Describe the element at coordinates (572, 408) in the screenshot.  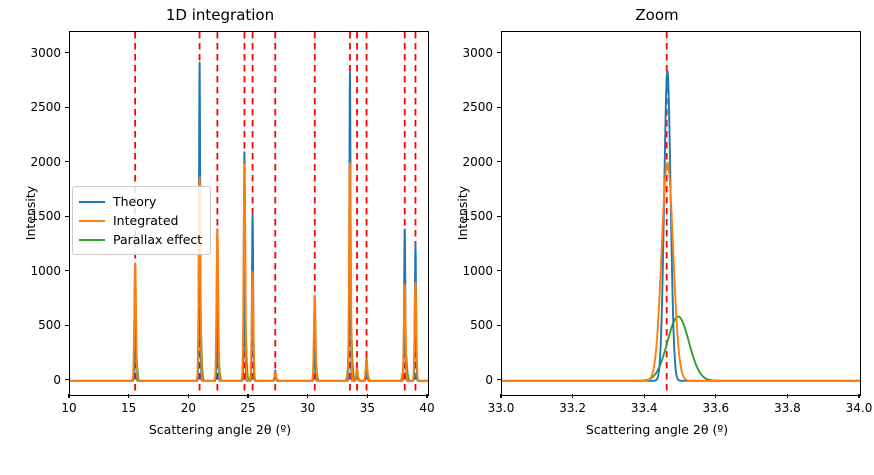
I see `x-tick-label: 33.2` at that location.